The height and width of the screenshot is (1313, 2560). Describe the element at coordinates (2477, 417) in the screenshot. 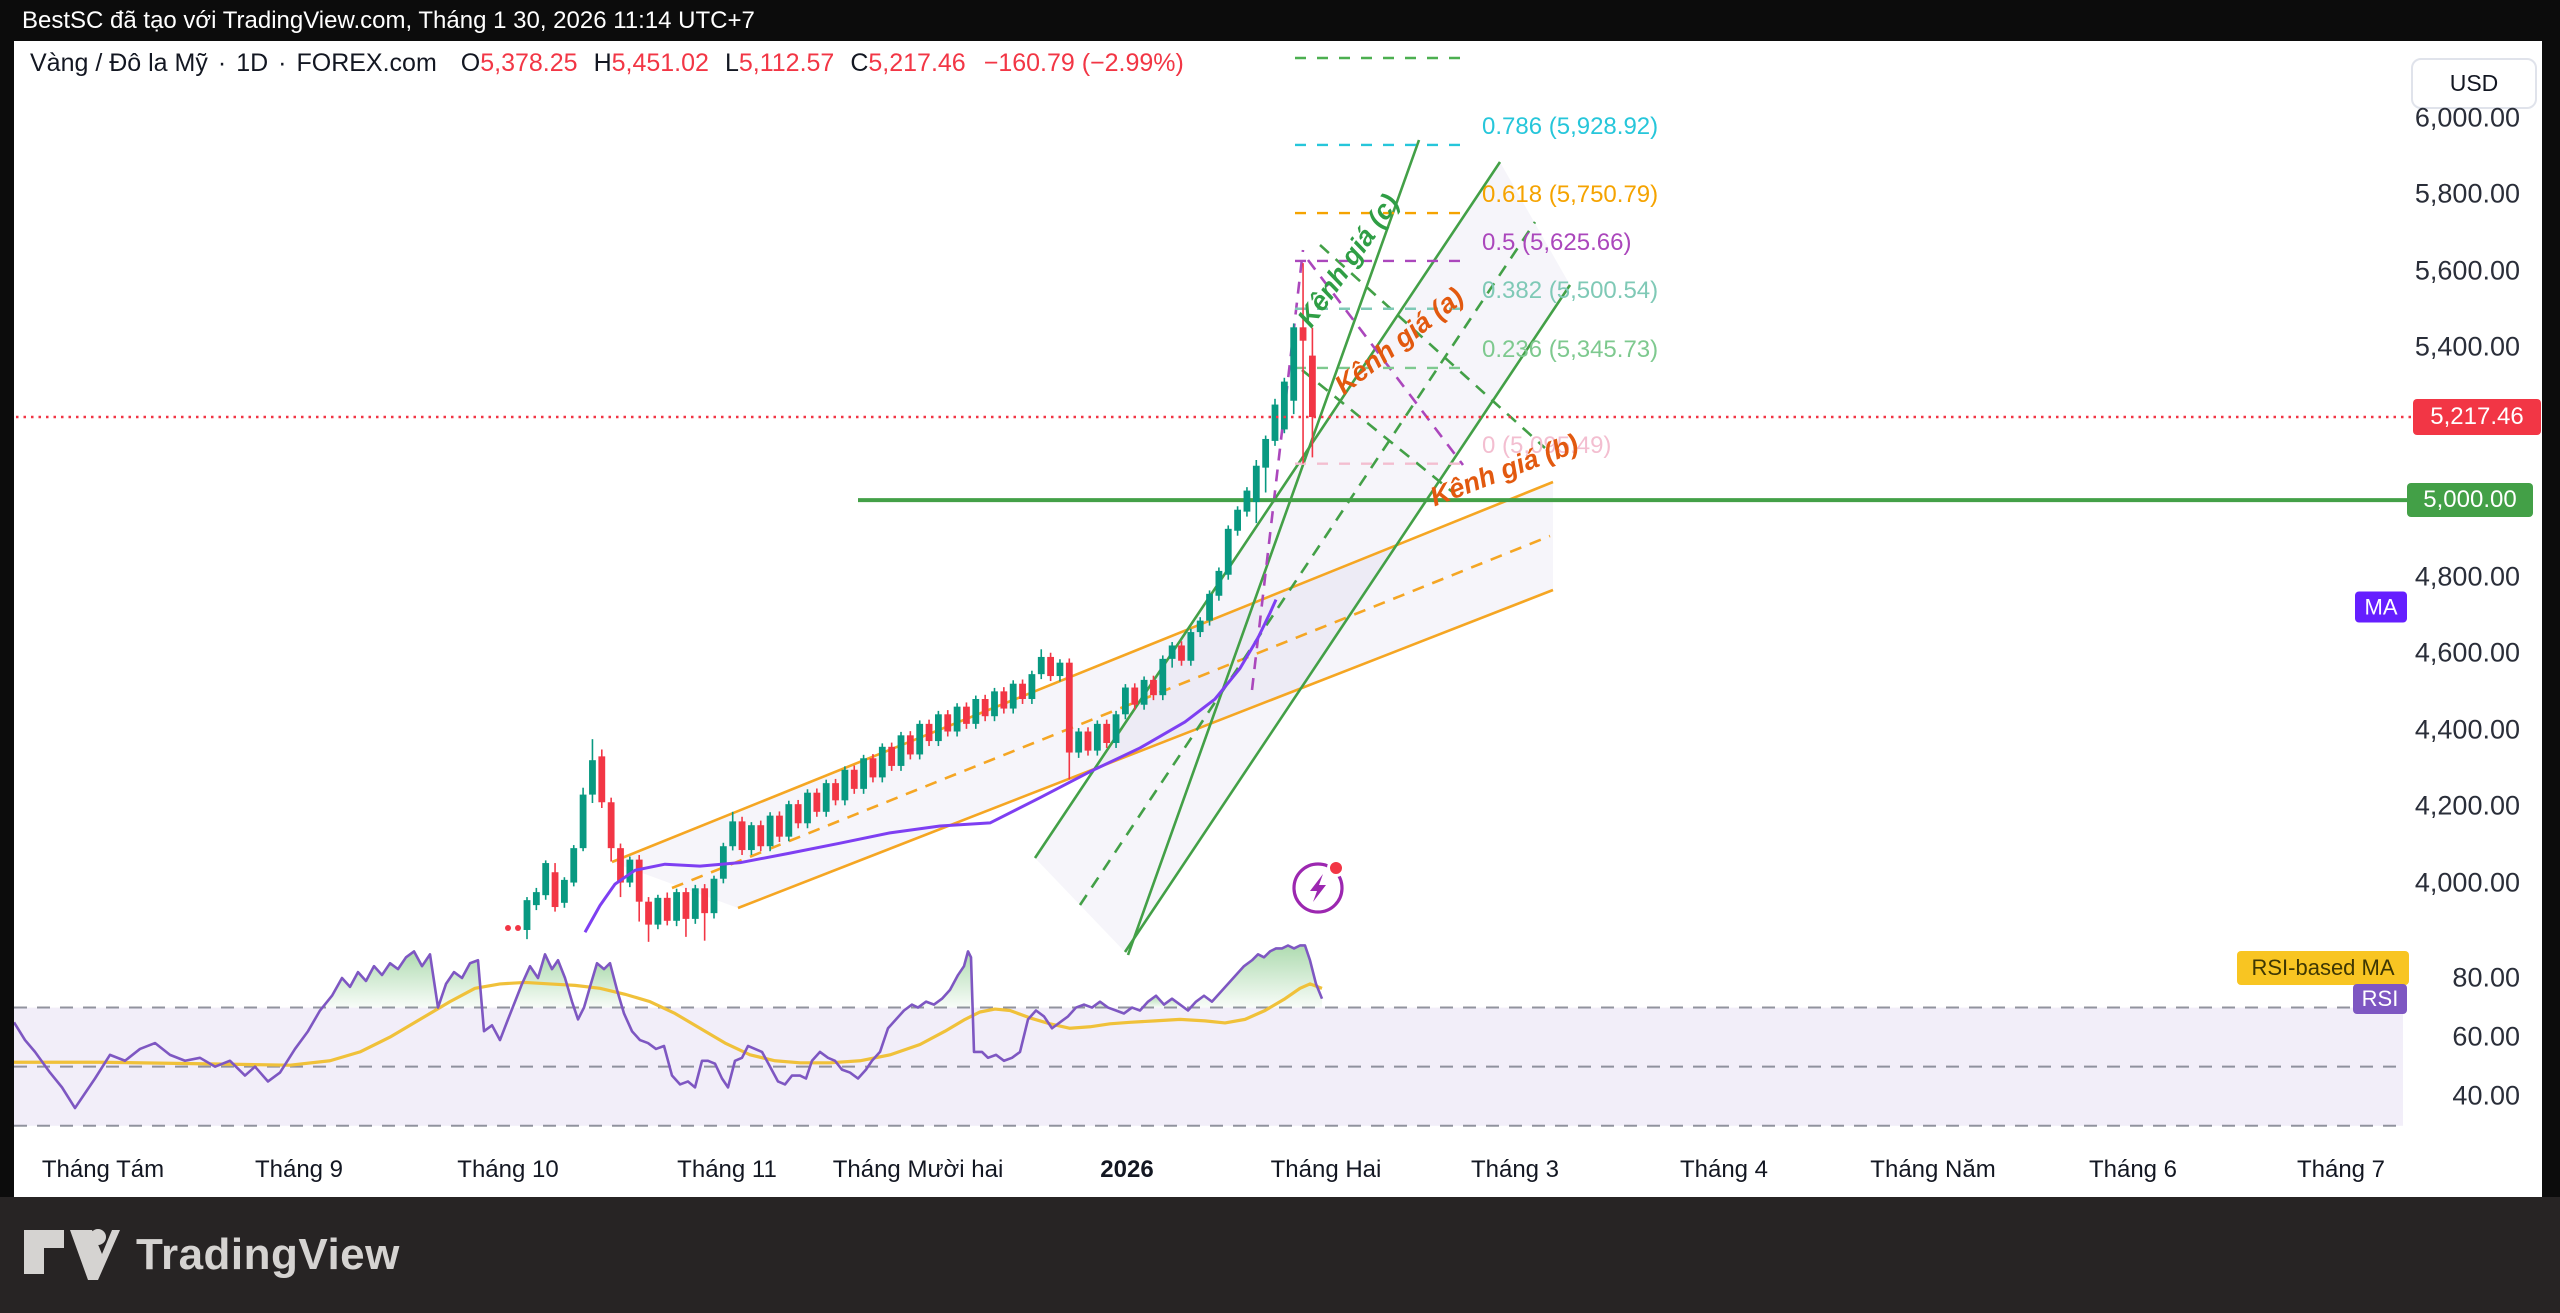

I see `last-price-badge: 5,217.46` at that location.